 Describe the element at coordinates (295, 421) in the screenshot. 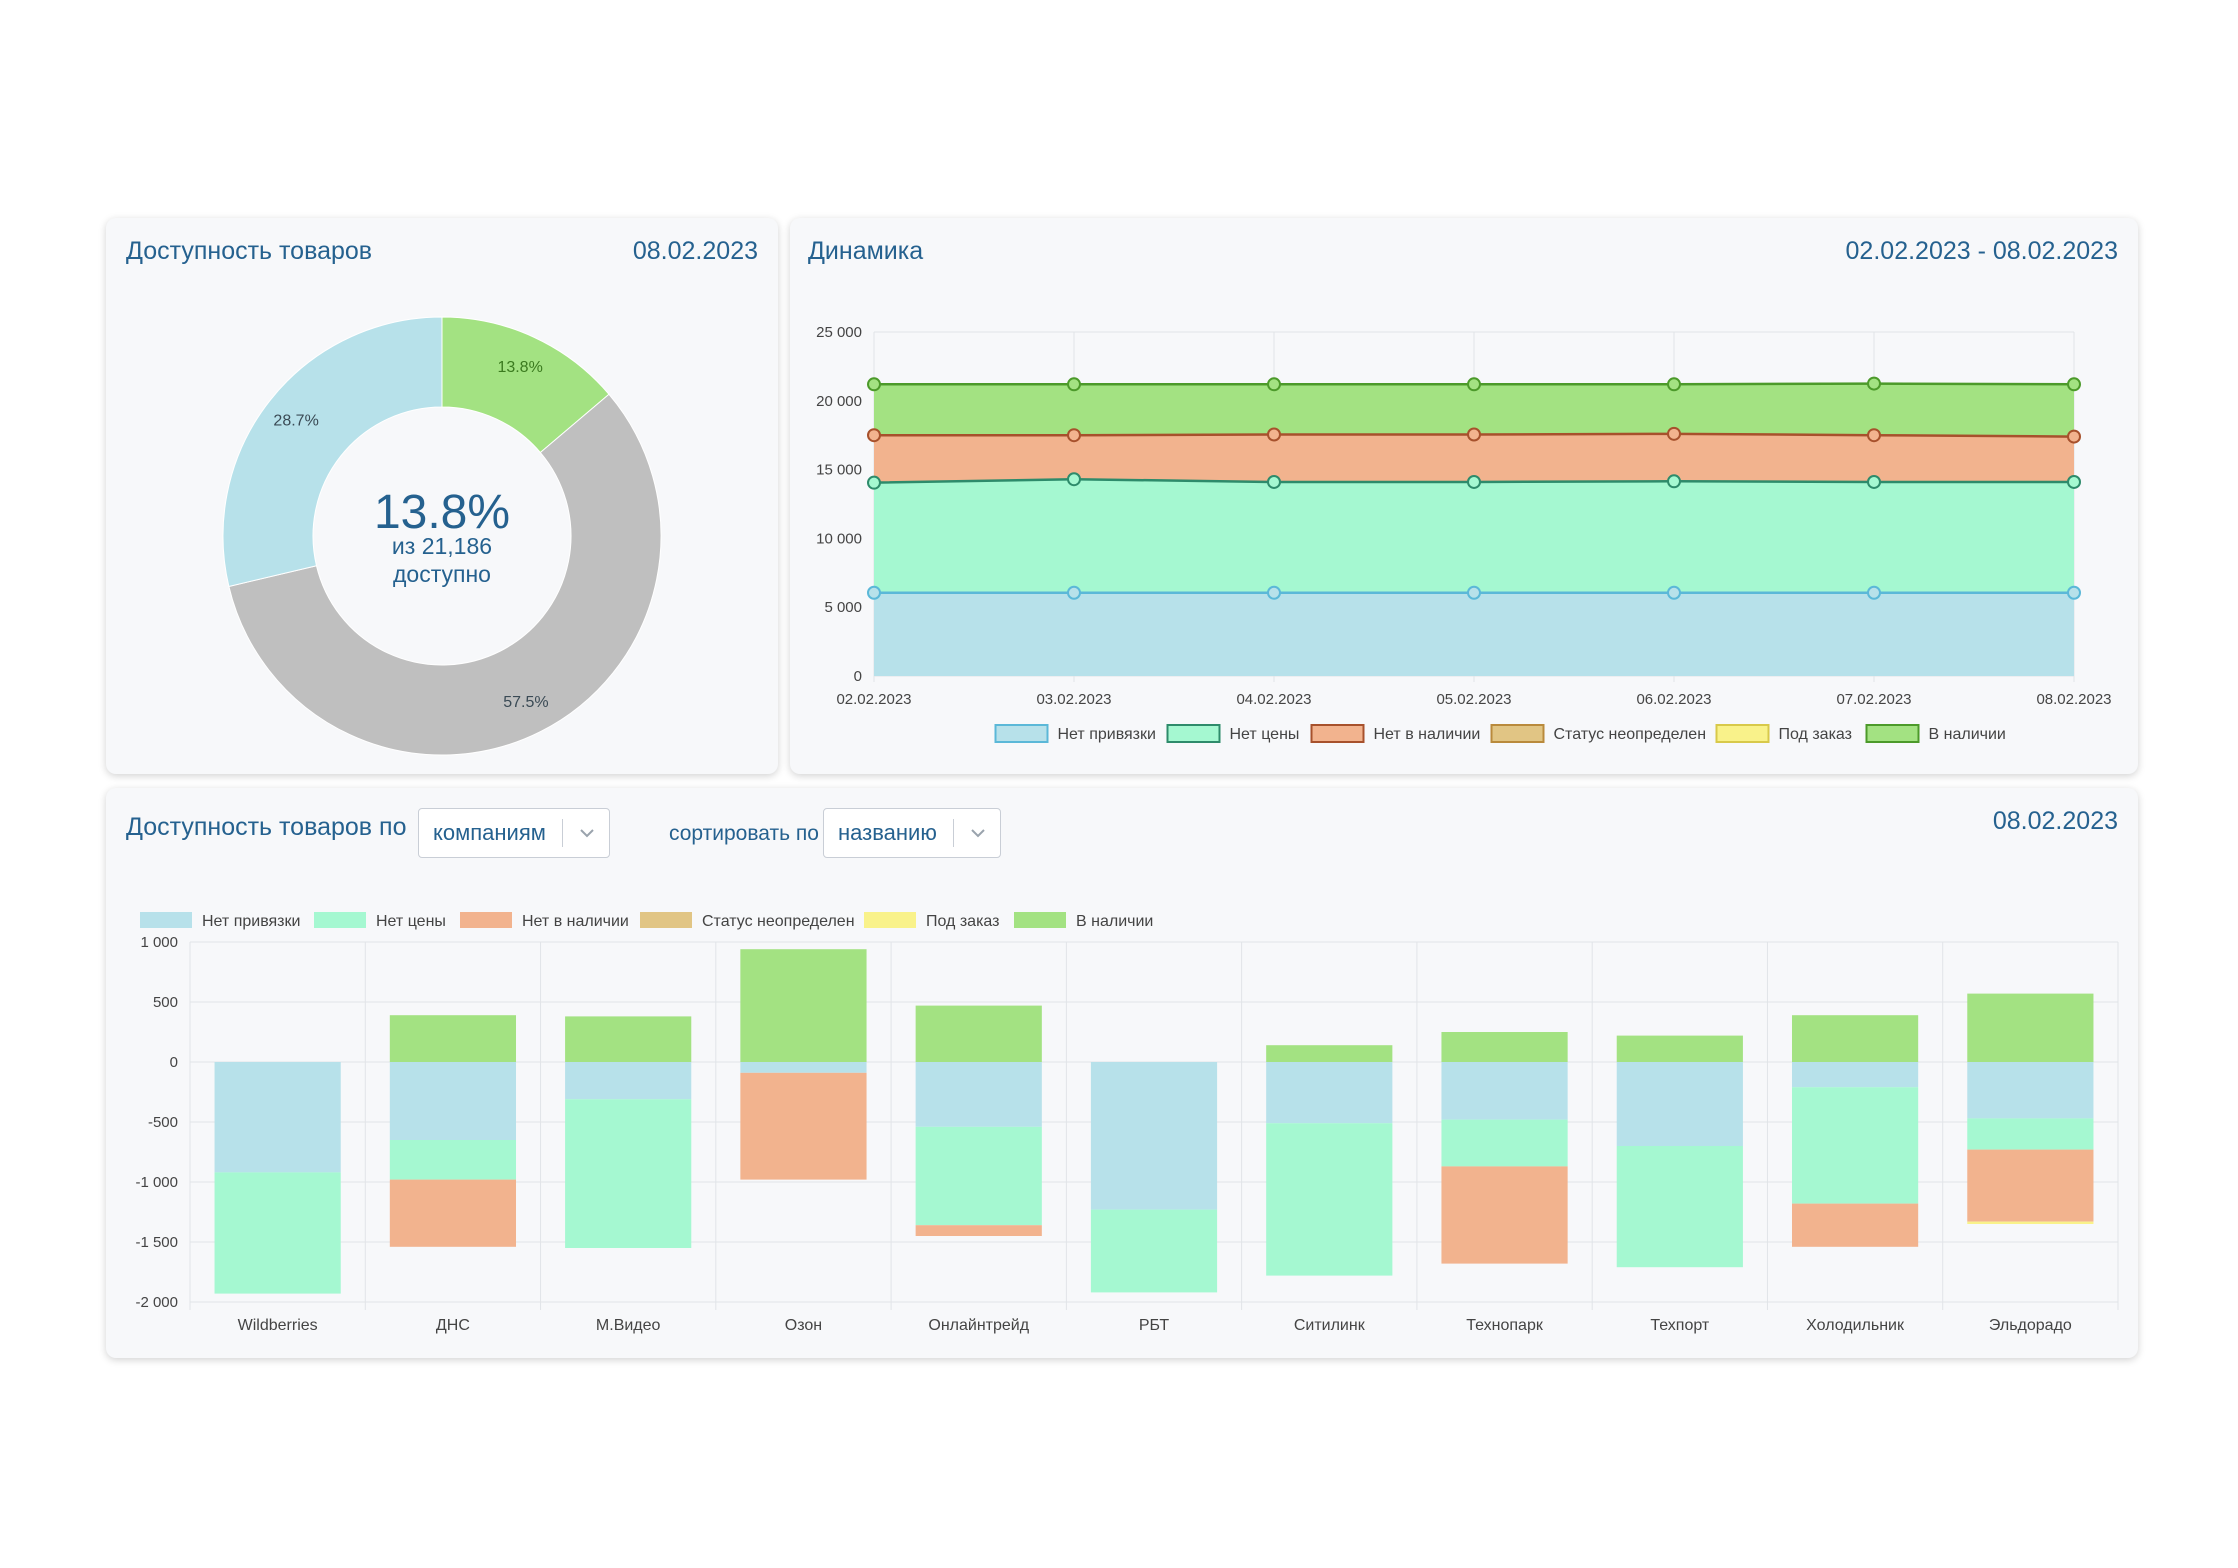

I see `slice-label: 28.7%` at that location.